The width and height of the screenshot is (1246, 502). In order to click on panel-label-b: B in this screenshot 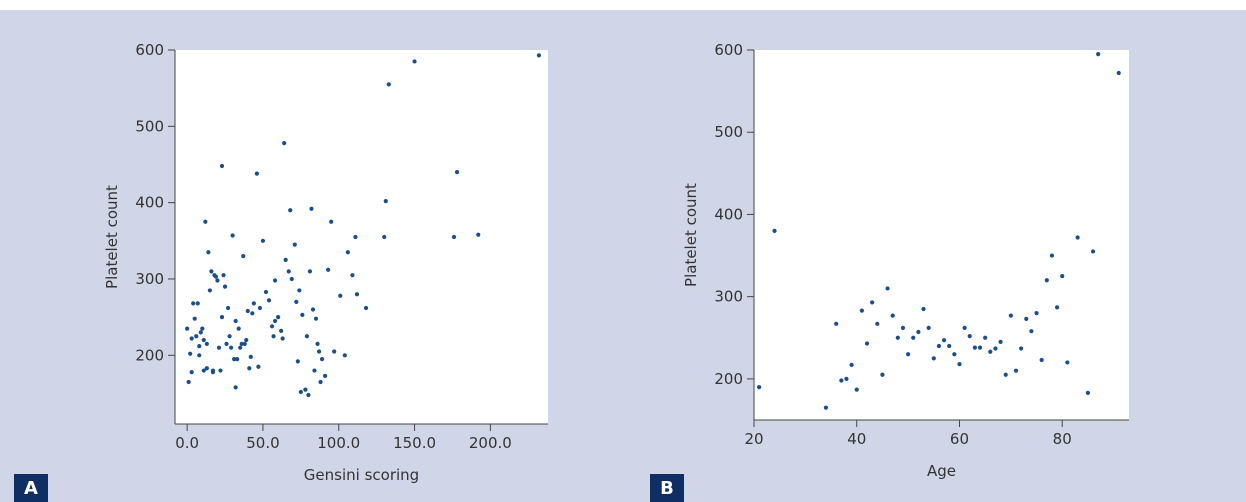, I will do `click(667, 488)`.